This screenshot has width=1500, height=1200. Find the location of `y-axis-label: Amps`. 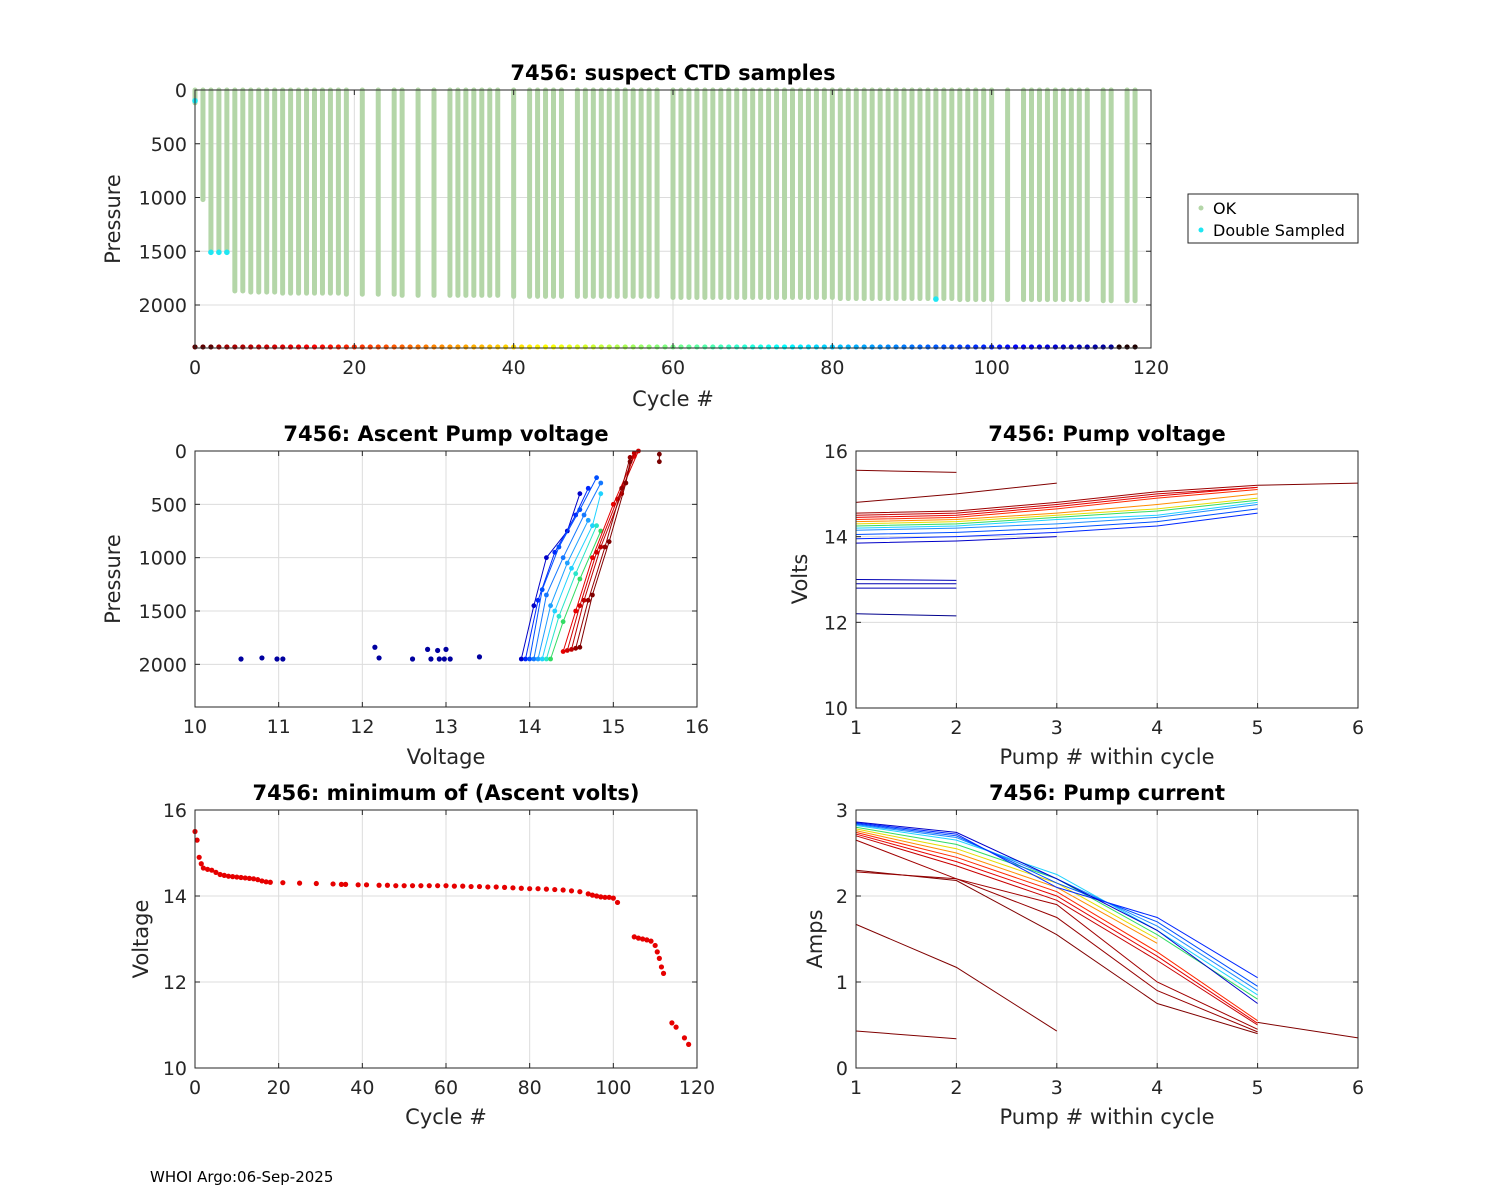

y-axis-label: Amps is located at coordinates (815, 938).